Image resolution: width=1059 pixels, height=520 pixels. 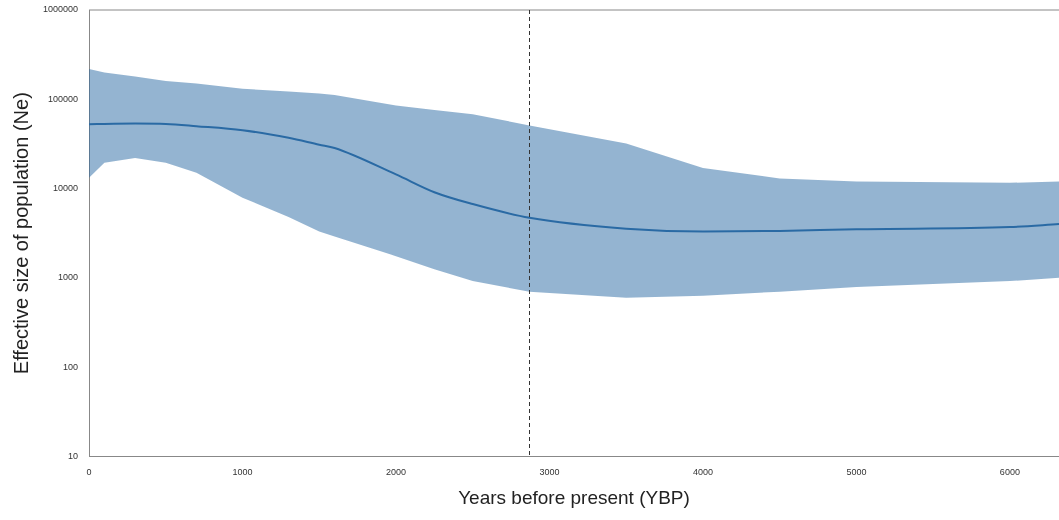 I want to click on y-tick-label: 100, so click(x=71, y=366).